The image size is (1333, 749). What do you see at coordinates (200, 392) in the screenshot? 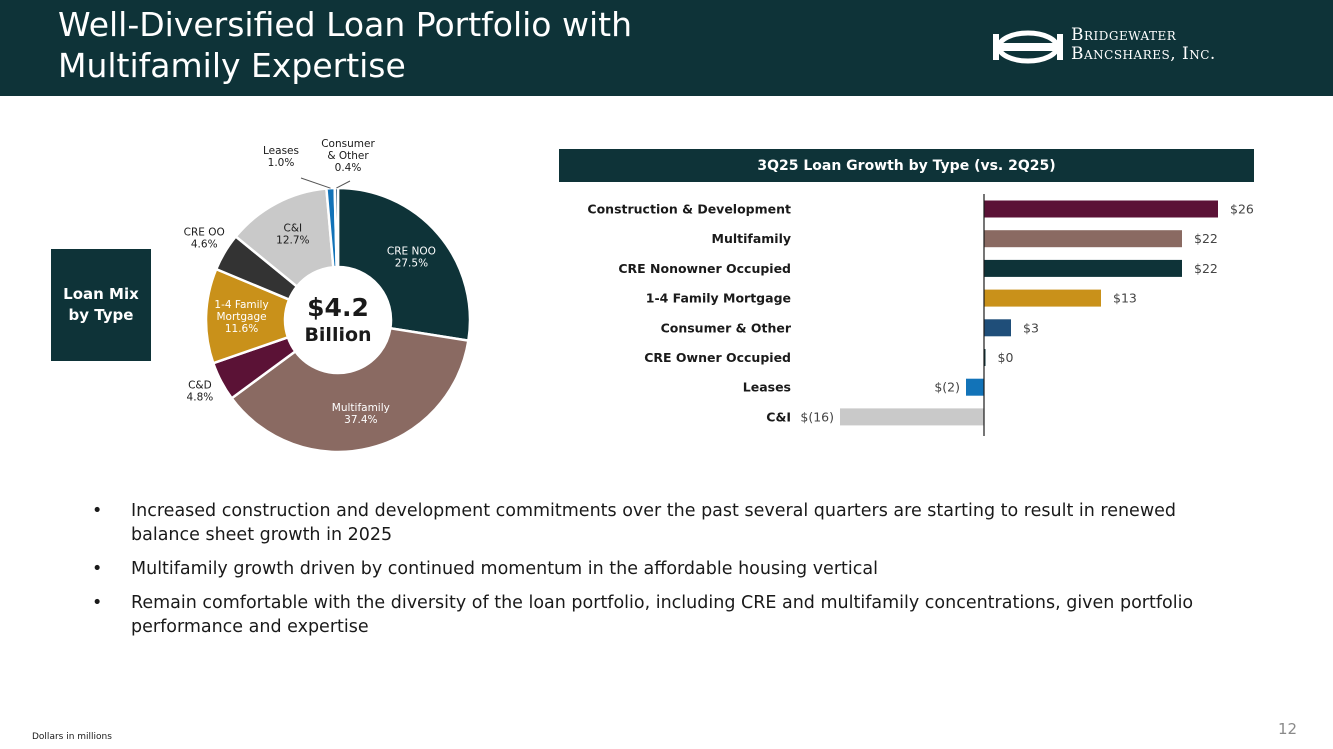
I see `pie-label-c-d: C&D 4.8%` at bounding box center [200, 392].